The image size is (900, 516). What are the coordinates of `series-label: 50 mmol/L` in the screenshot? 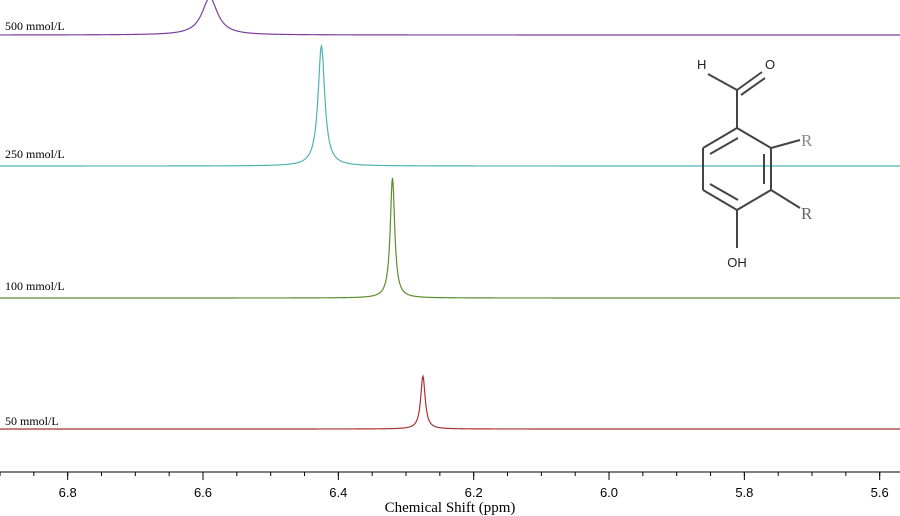 It's located at (32, 421).